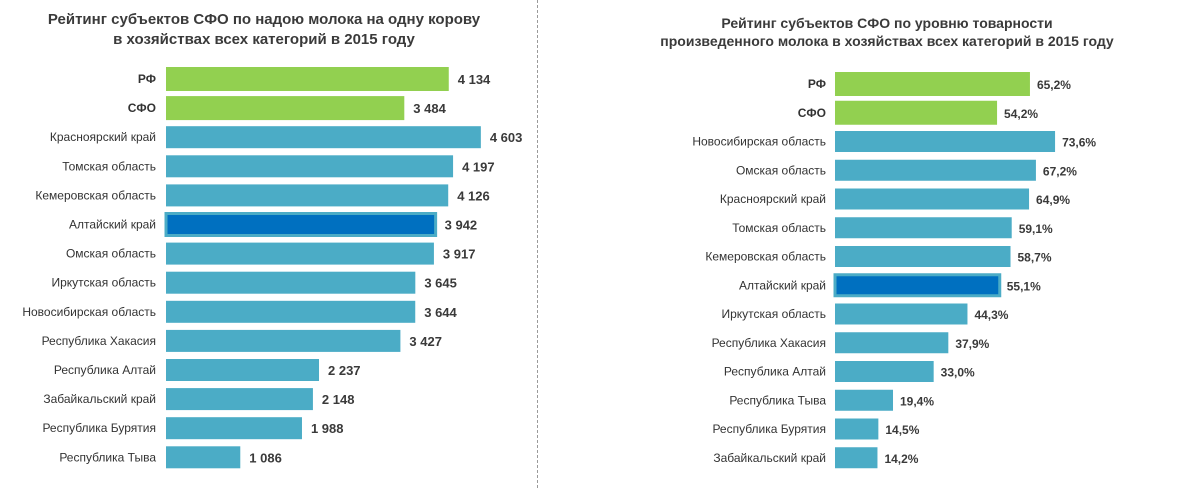 The width and height of the screenshot is (1204, 488). What do you see at coordinates (901, 459) in the screenshot?
I see `value-label: 14,2%` at bounding box center [901, 459].